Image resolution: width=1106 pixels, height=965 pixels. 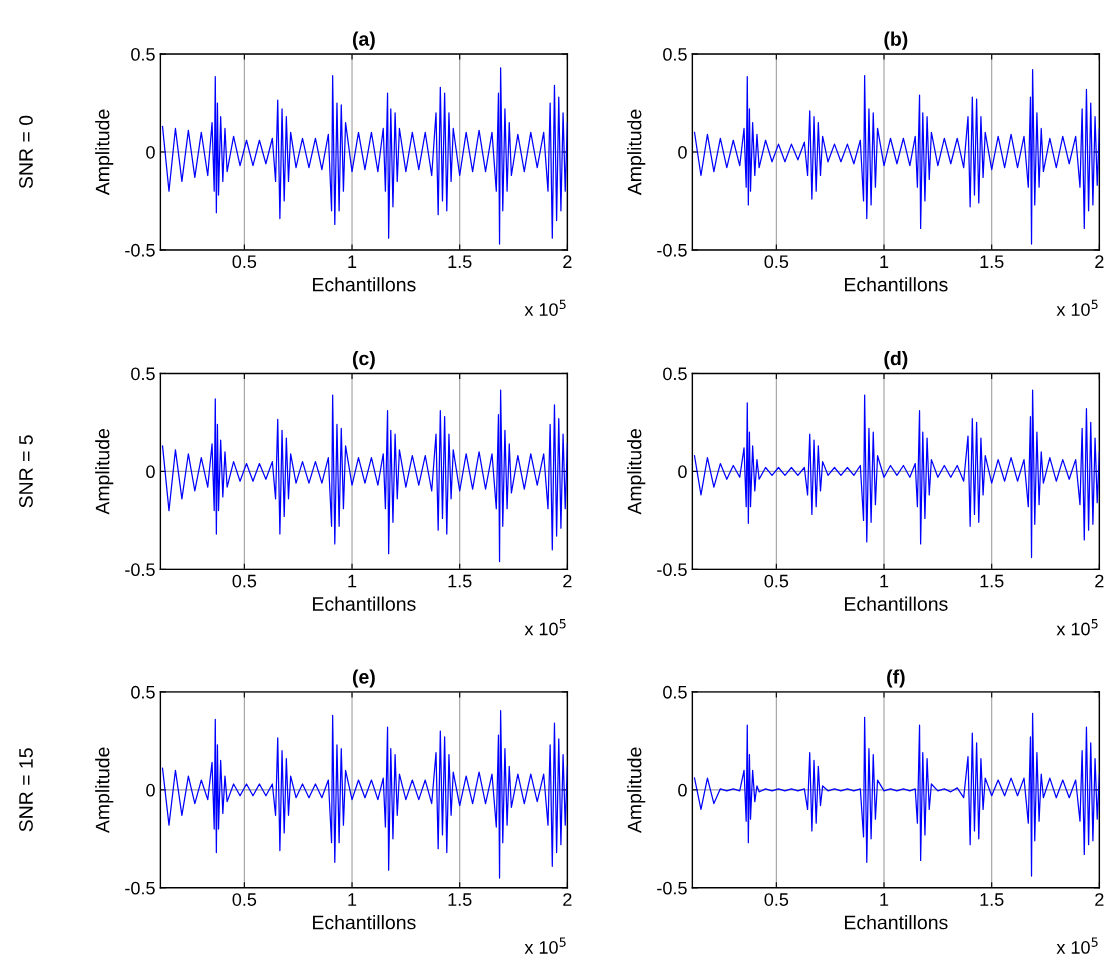 What do you see at coordinates (26, 790) in the screenshot?
I see `text: SNR = 15` at bounding box center [26, 790].